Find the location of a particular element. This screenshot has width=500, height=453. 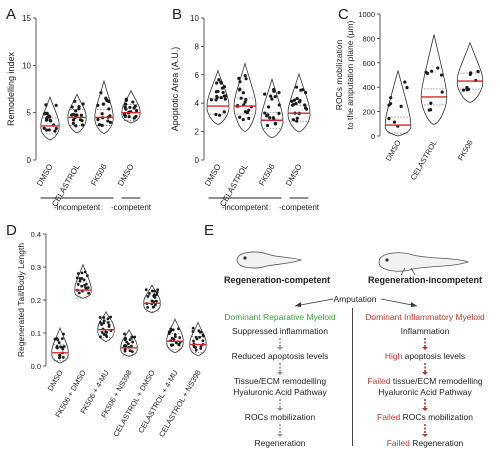

right-step-remodelling: Failed tissue/ECM remodelling is located at coordinates (424, 381).